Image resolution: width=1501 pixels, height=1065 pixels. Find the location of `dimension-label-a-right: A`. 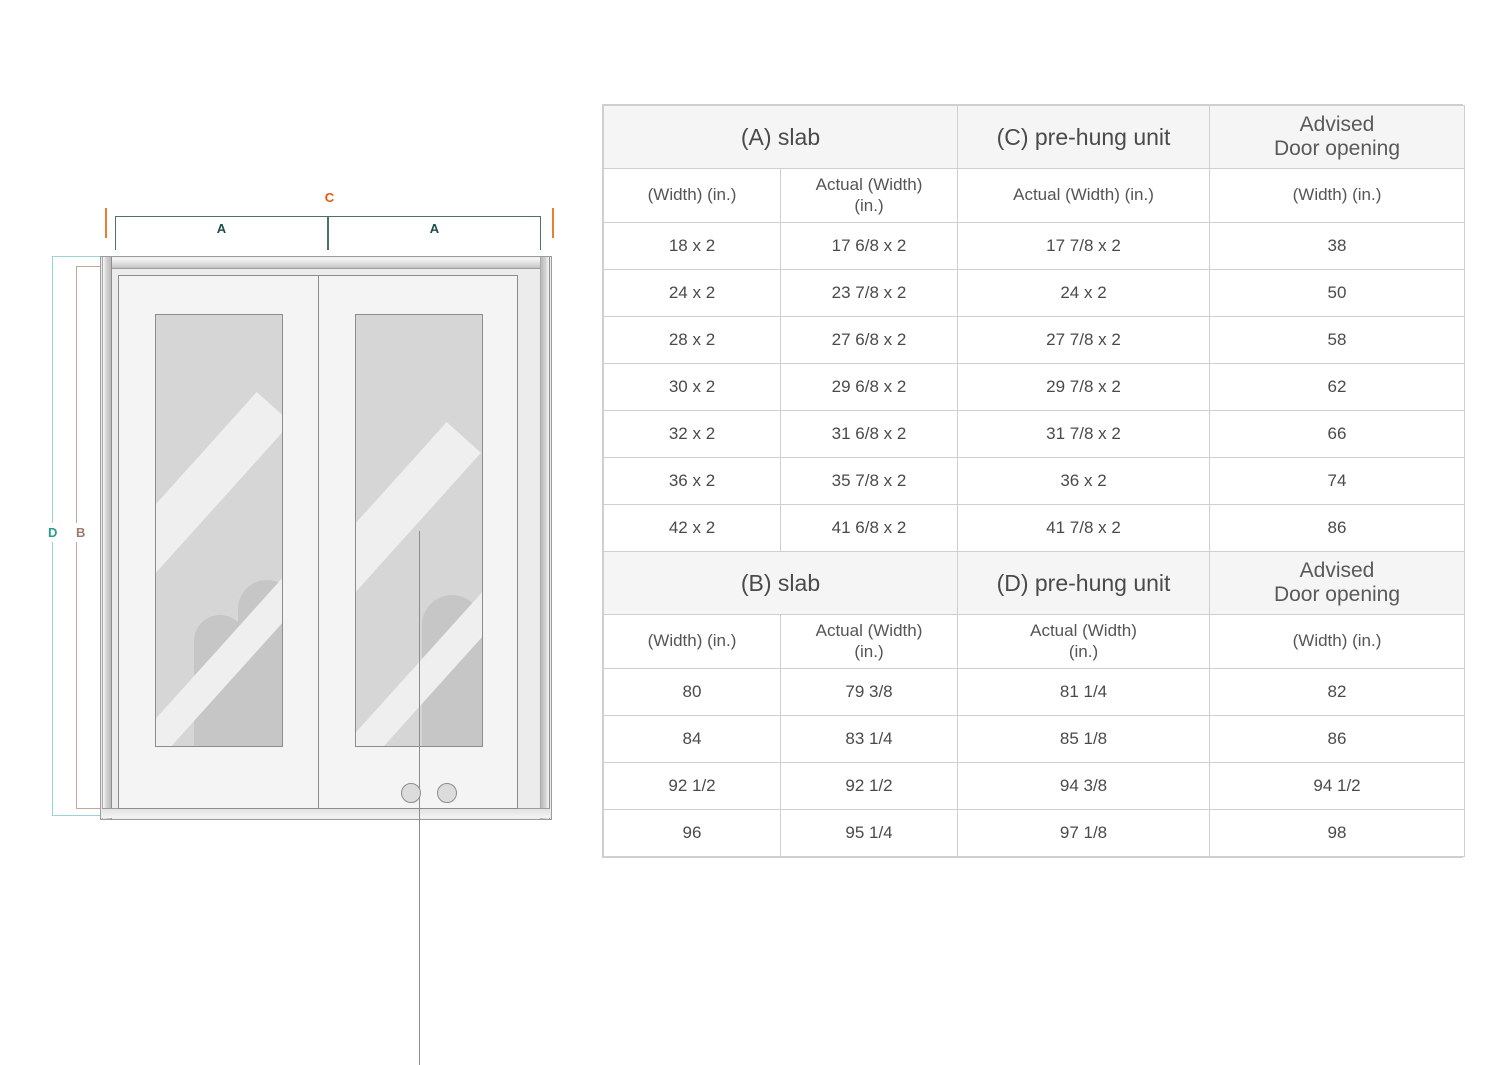

dimension-label-a-right: A is located at coordinates (434, 228).